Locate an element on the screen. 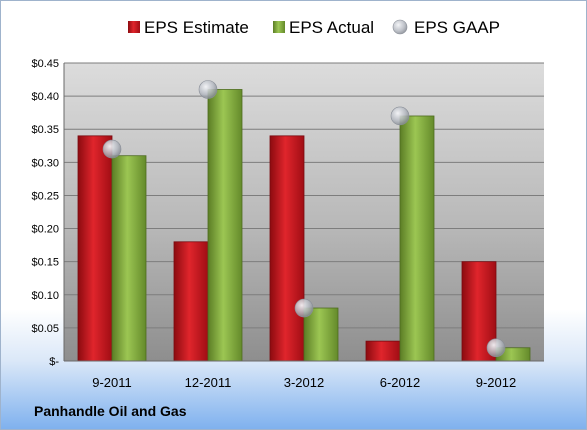  legend: EPS Estimate EPS Actual EPS GAAP is located at coordinates (314, 27).